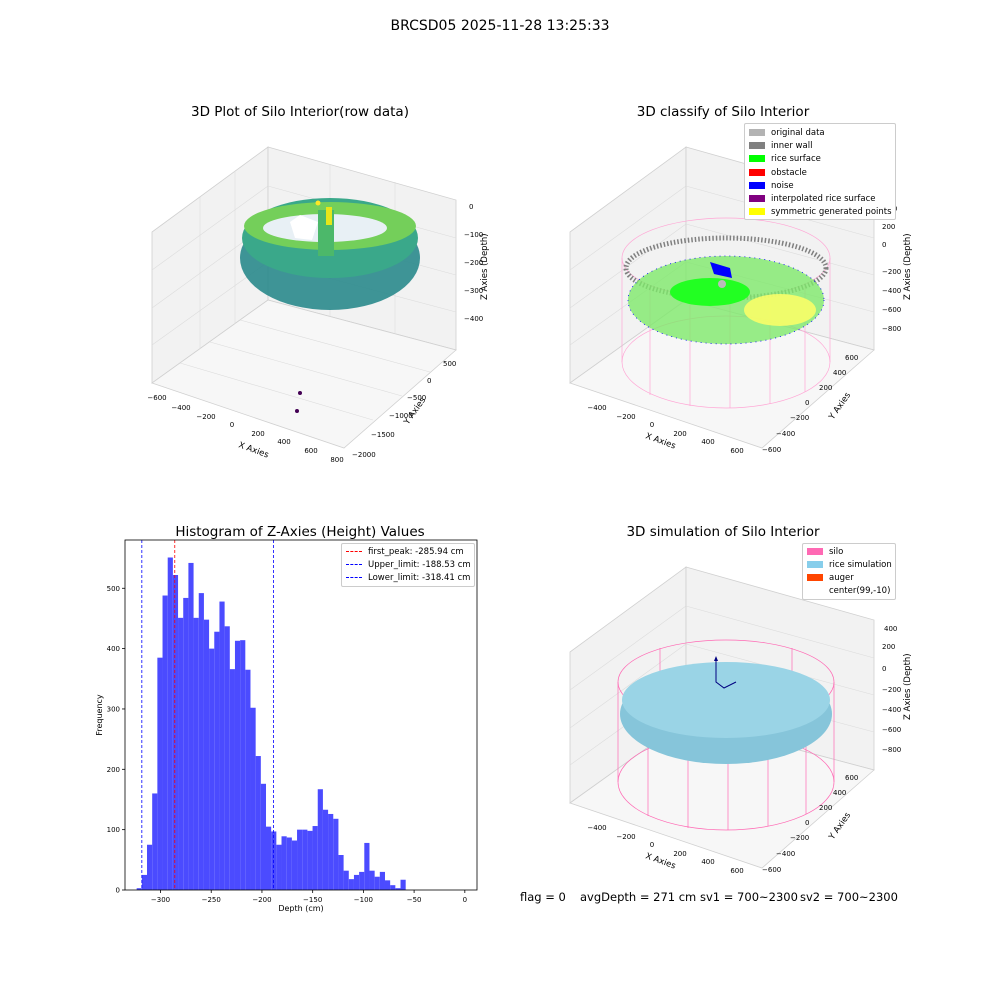  I want to click on raw-y-tick: −2000, so click(364, 455).